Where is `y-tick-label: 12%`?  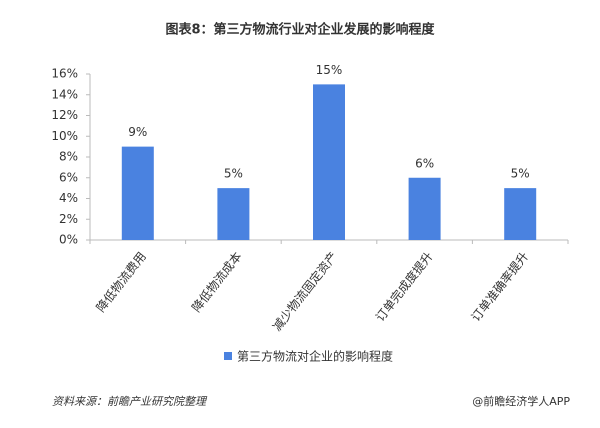 y-tick-label: 12% is located at coordinates (64, 115).